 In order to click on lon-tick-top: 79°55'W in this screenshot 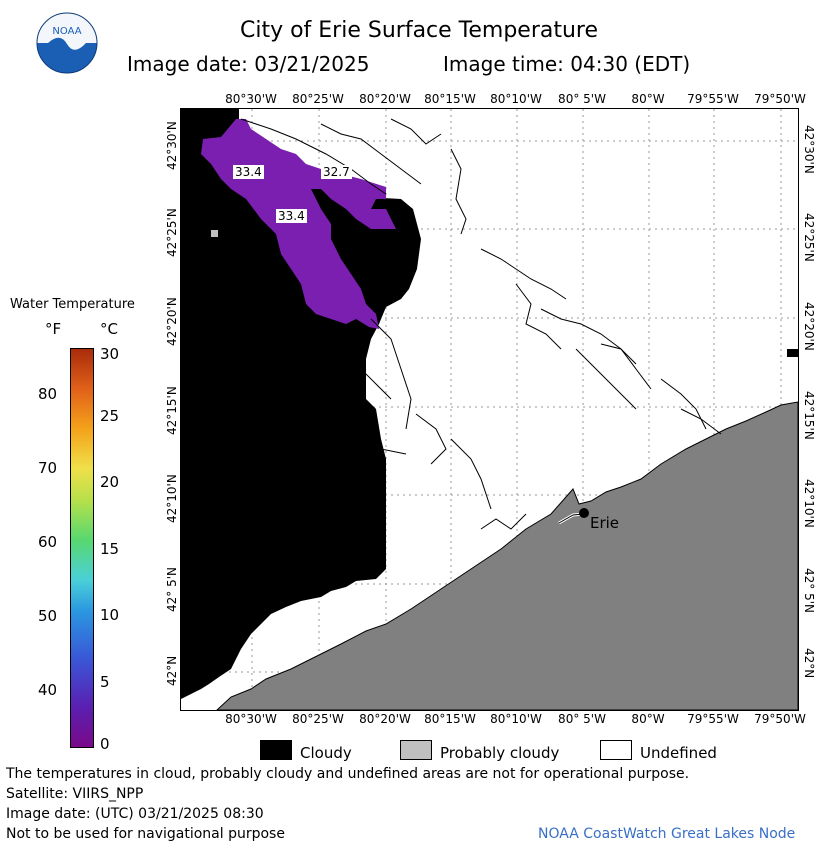, I will do `click(713, 99)`.